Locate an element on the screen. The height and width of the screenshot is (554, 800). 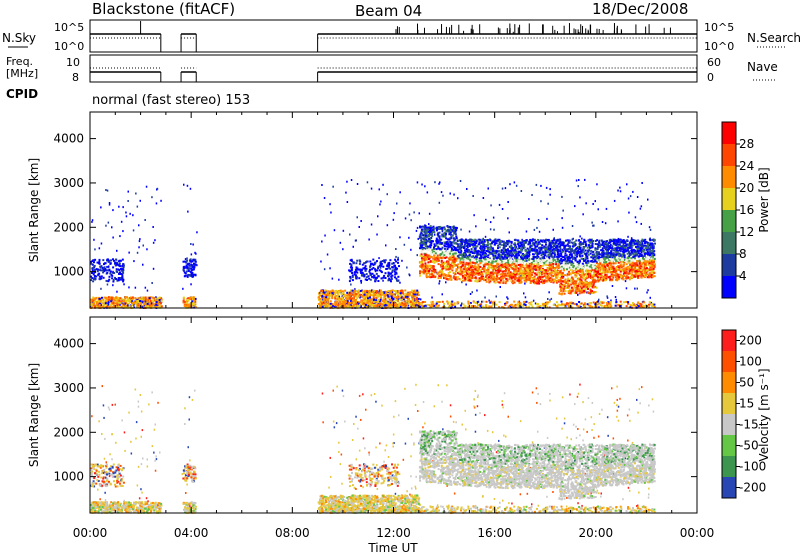
nave-label: Nave is located at coordinates (762, 67).